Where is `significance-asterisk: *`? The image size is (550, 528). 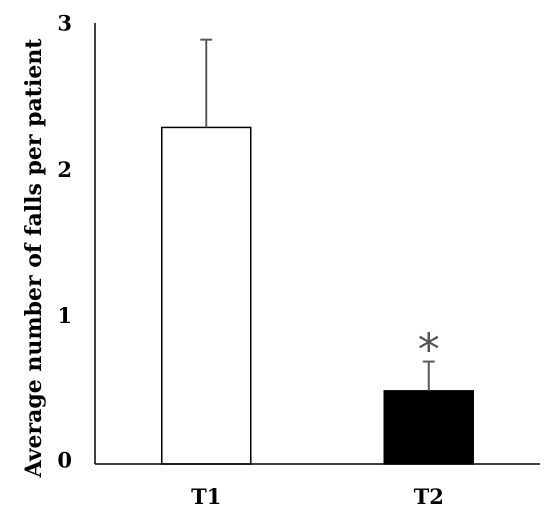
significance-asterisk: * is located at coordinates (429, 350).